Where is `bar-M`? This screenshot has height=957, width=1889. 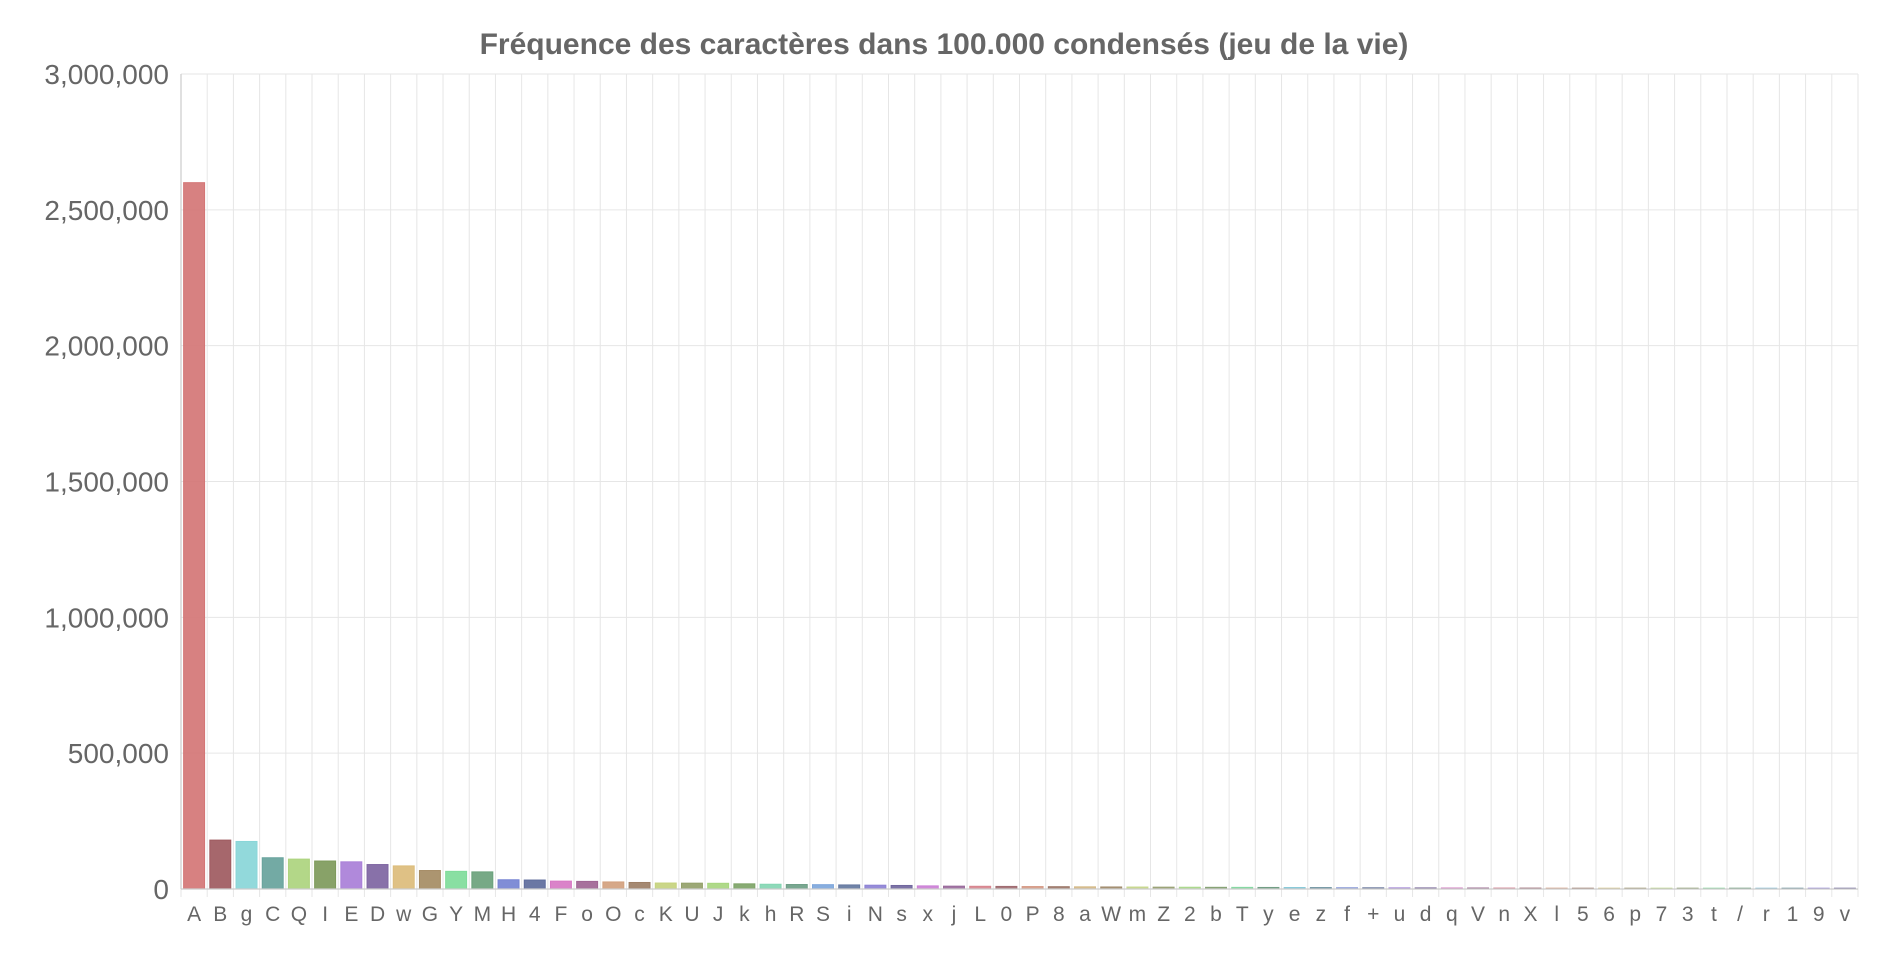
bar-M is located at coordinates (482, 880).